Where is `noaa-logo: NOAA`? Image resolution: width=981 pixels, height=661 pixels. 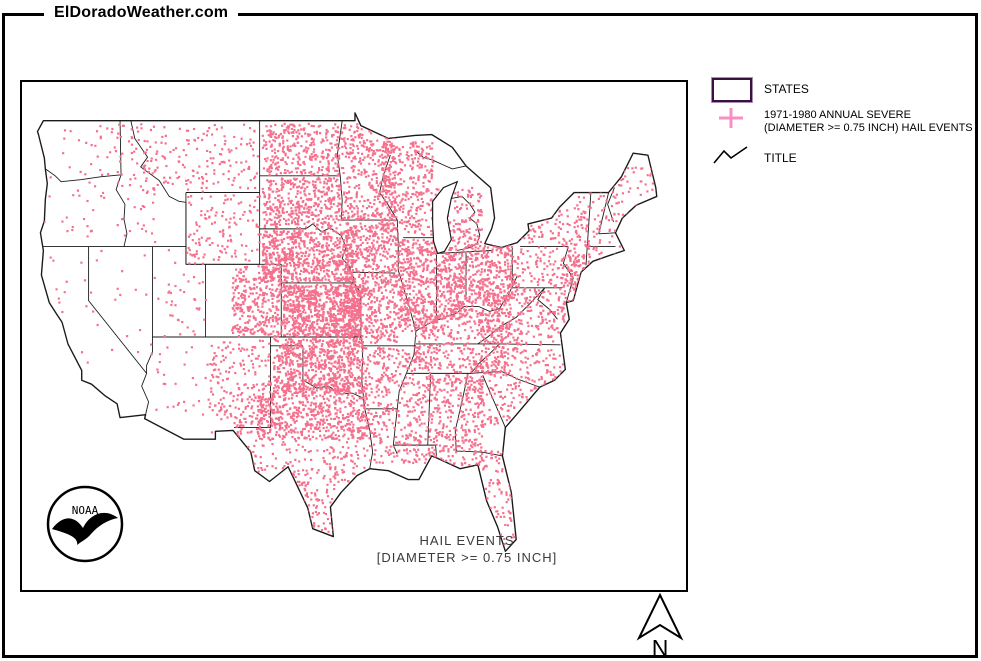
noaa-logo: NOAA is located at coordinates (85, 526).